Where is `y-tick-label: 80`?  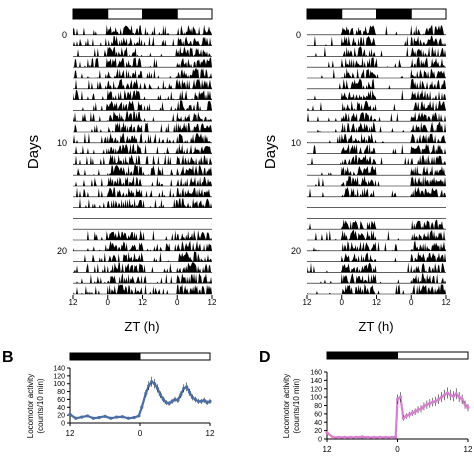
y-tick-label: 80 is located at coordinates (318, 406).